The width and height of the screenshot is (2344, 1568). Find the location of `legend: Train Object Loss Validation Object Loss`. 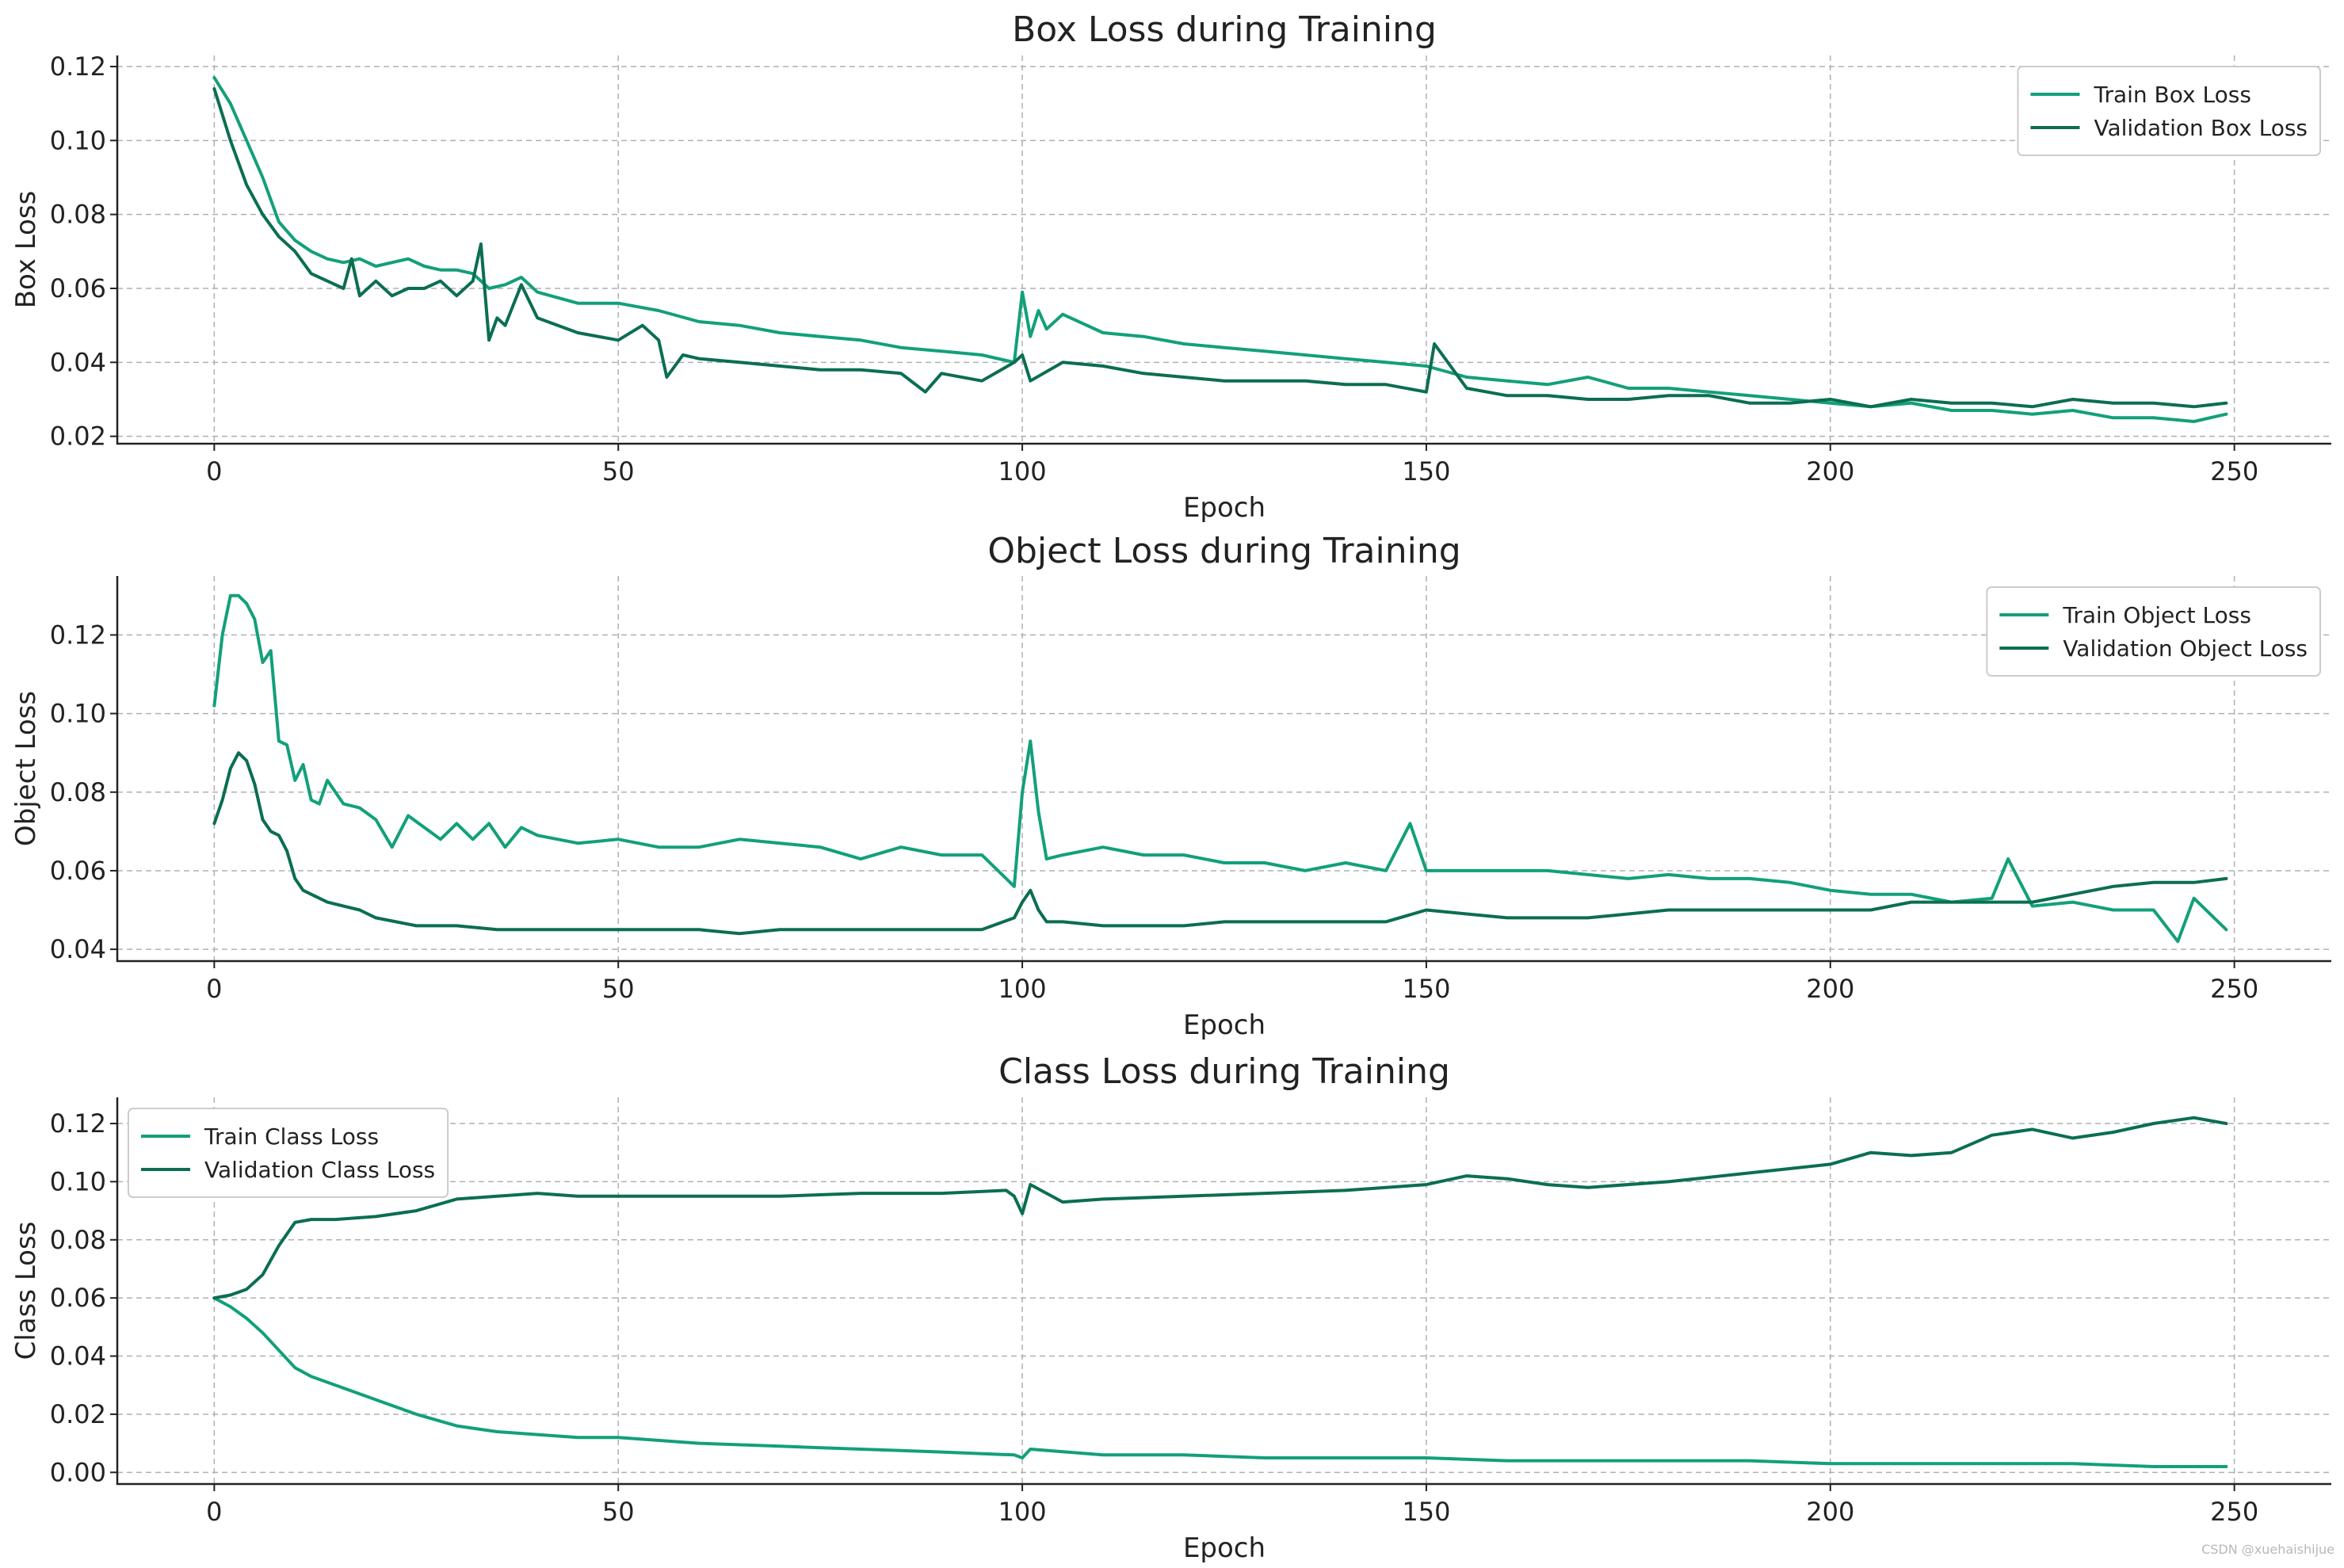

legend: Train Object Loss Validation Object Loss is located at coordinates (2153, 631).